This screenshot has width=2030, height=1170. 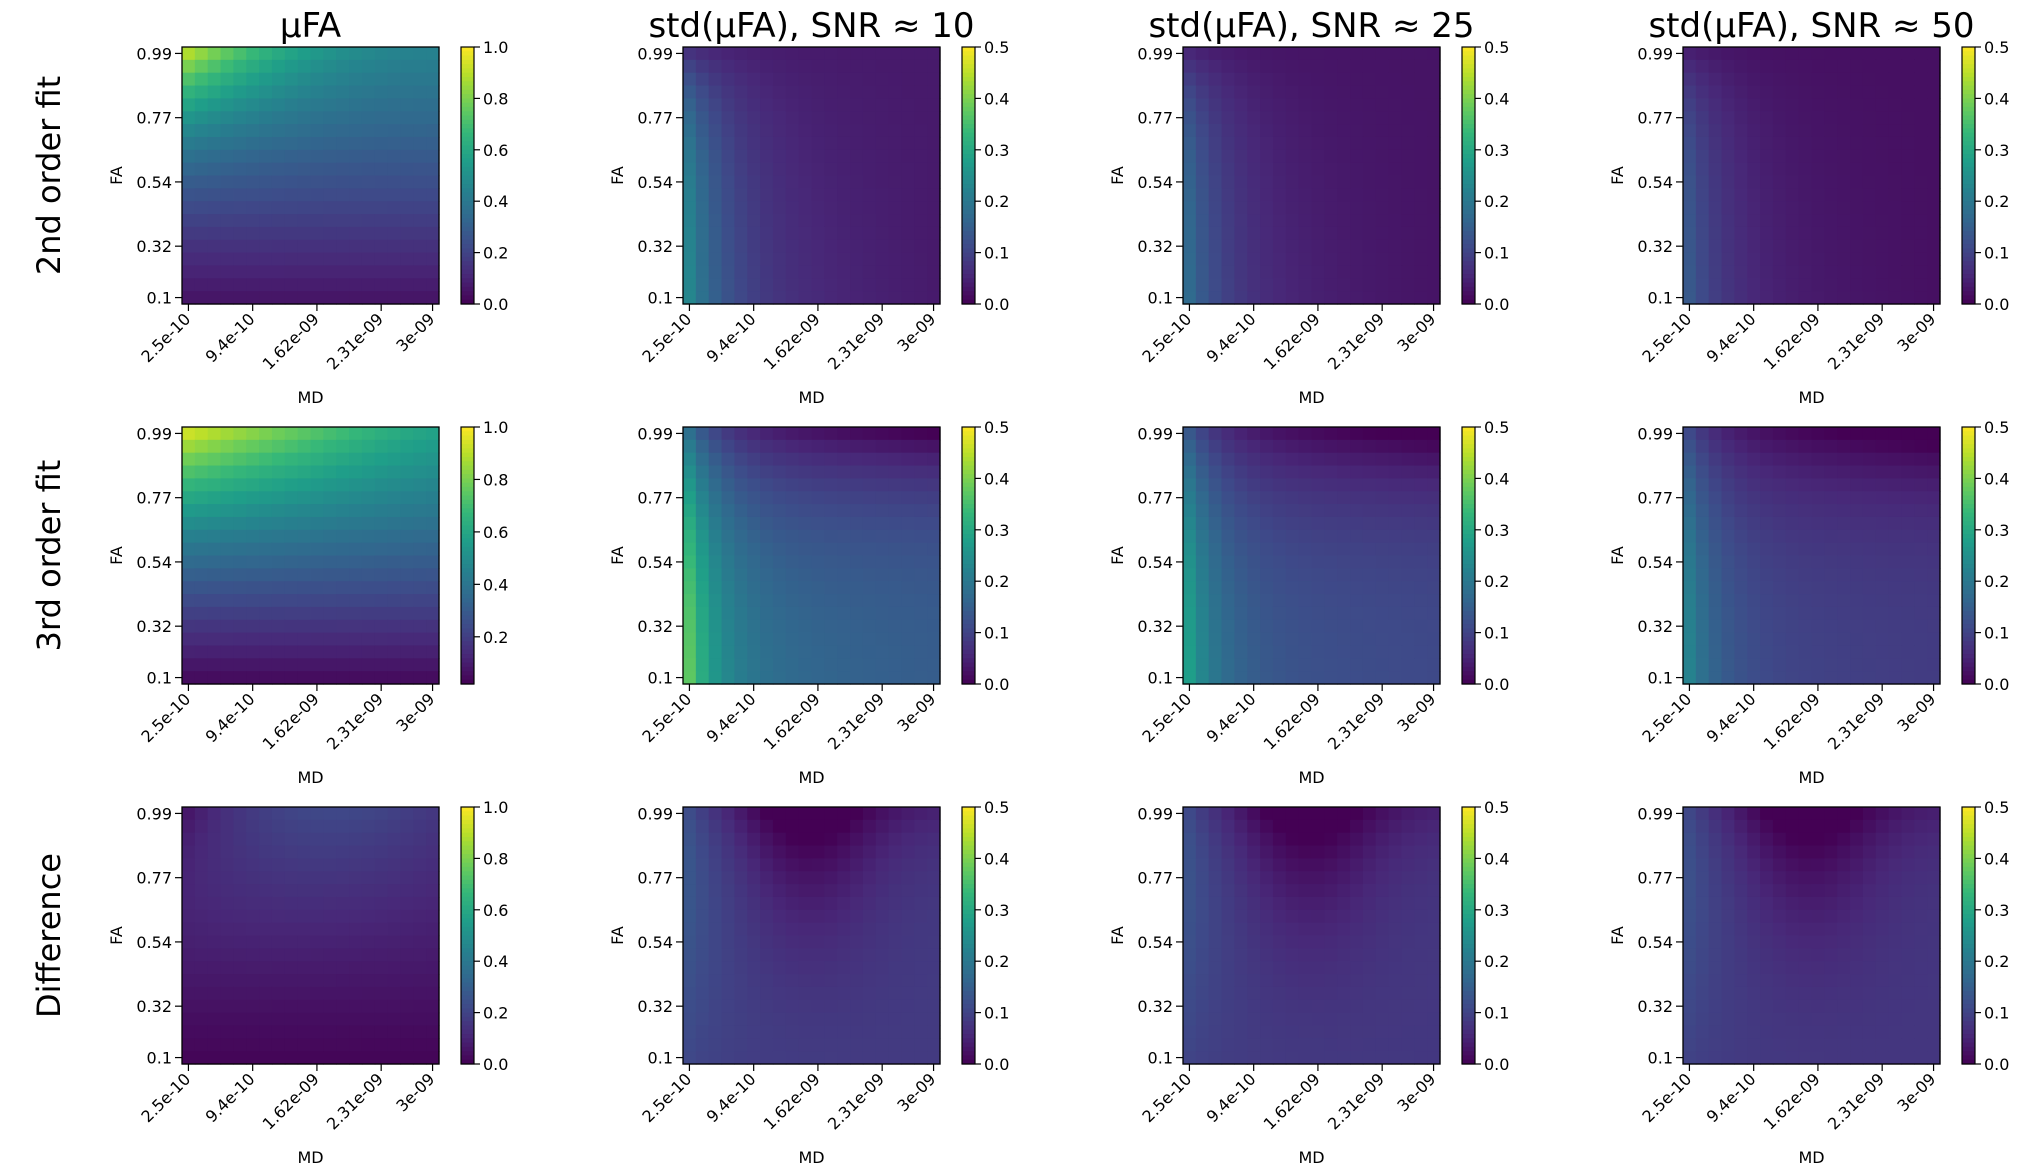 I want to click on y-tick-label: 0.99, so click(x=1155, y=433).